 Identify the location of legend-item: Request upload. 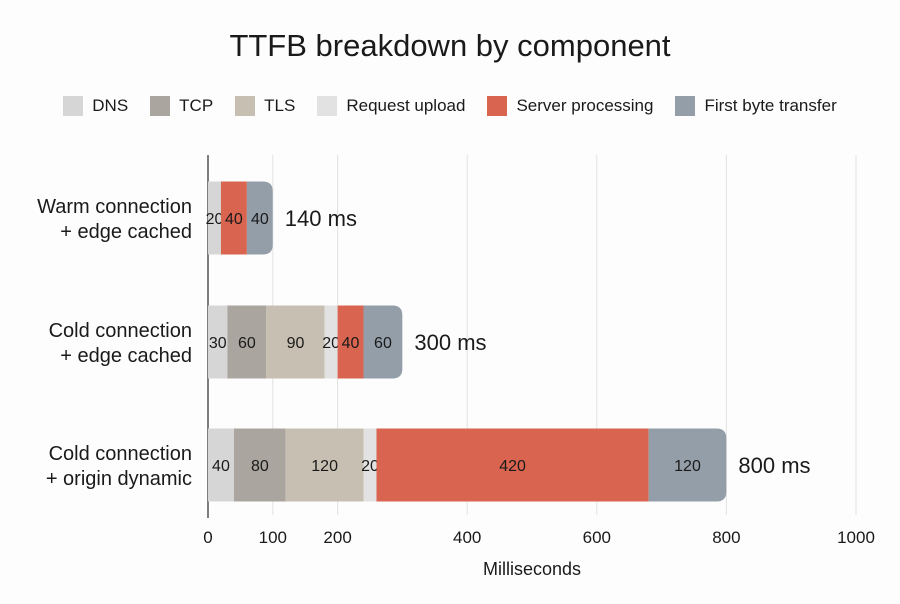
(391, 106).